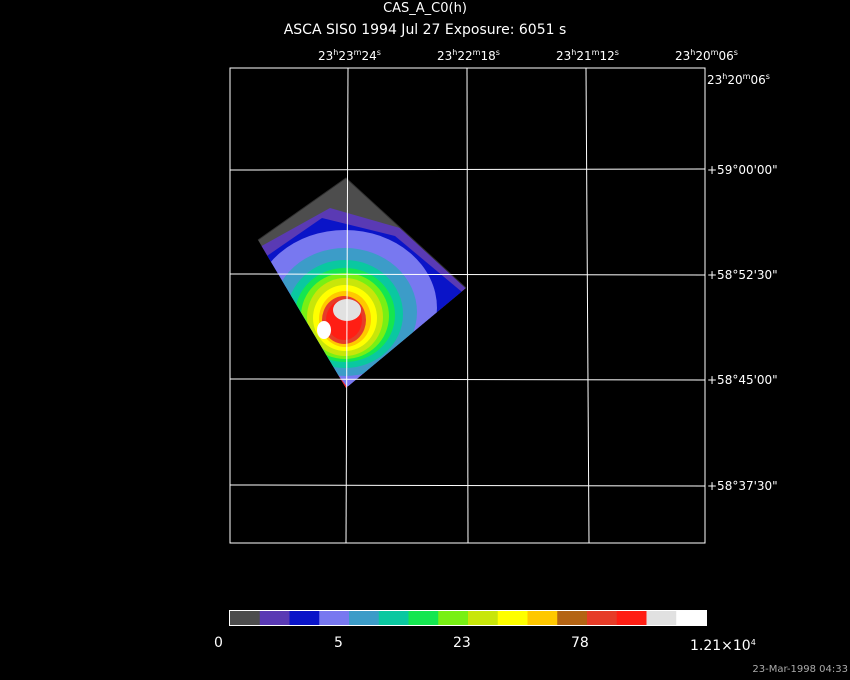 The image size is (850, 680). I want to click on dec-label: +58°37'30", so click(742, 486).